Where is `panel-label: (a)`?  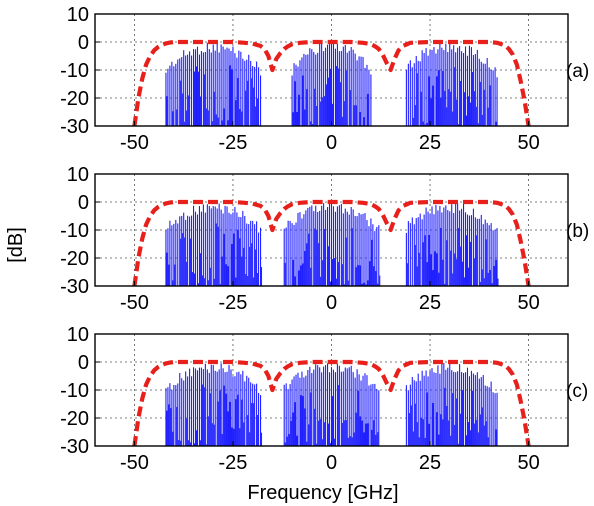 panel-label: (a) is located at coordinates (577, 71).